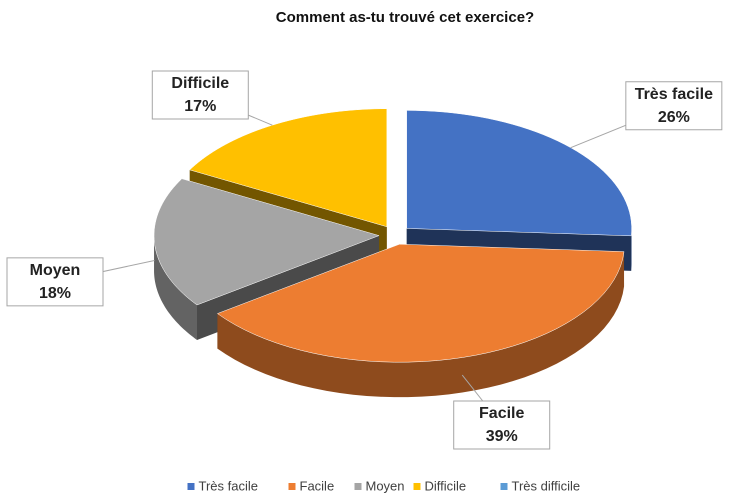  I want to click on data-label-name: Facile, so click(501, 413).